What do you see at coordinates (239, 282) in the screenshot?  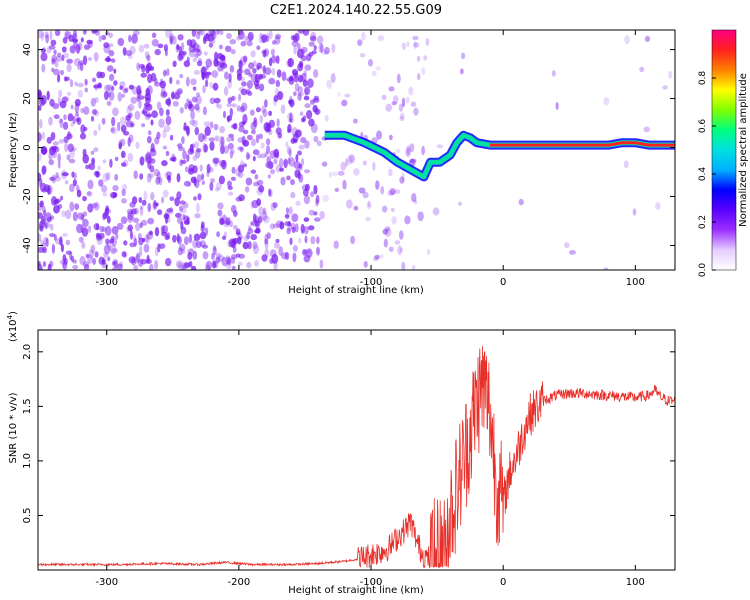 I see `x-tick-label: -200` at bounding box center [239, 282].